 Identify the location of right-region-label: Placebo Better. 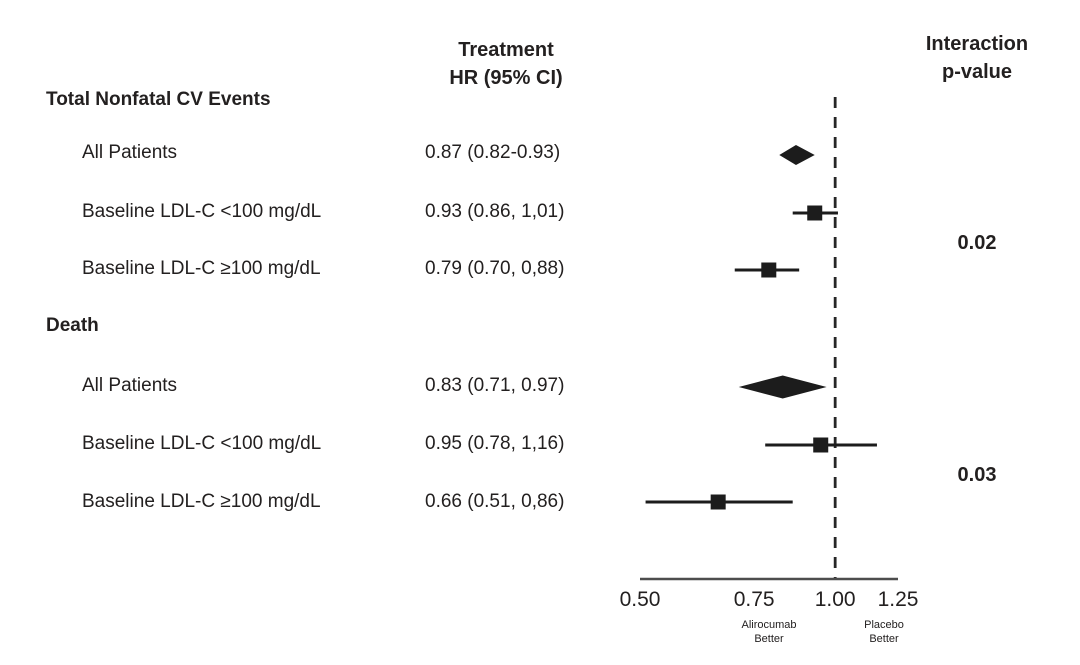
(884, 632).